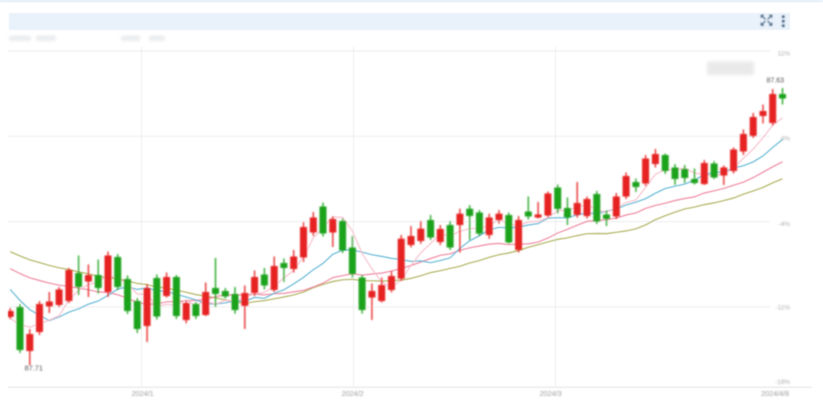 The image size is (823, 420). What do you see at coordinates (776, 81) in the screenshot?
I see `svg-text: 87.63` at bounding box center [776, 81].